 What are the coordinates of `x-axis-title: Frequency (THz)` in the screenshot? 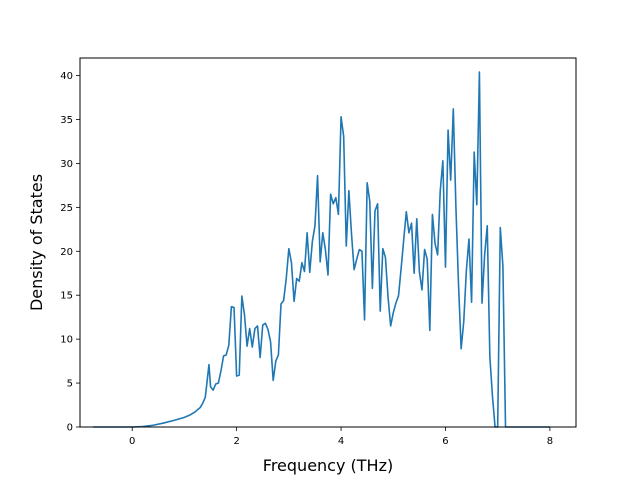 It's located at (328, 465).